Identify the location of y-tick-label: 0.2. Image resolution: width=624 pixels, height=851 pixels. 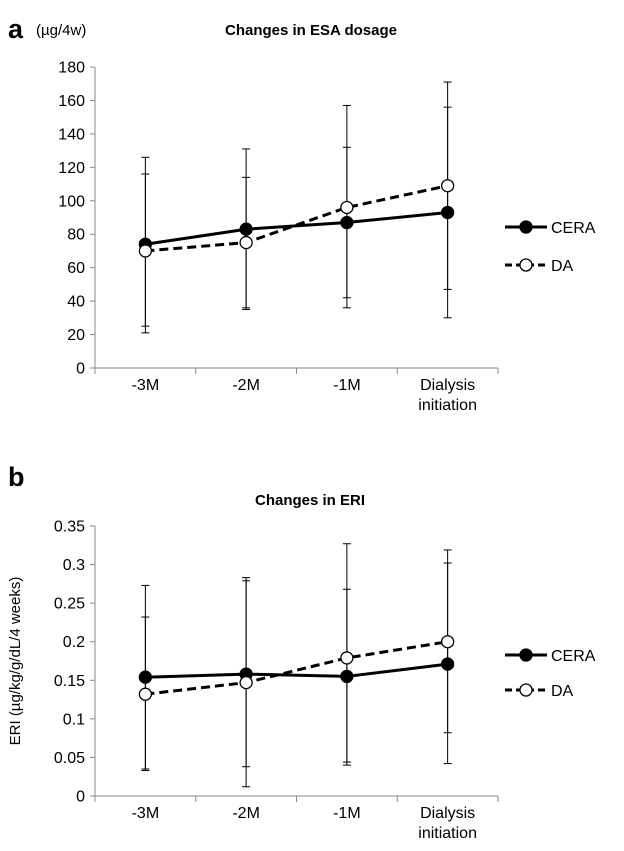
(74, 642).